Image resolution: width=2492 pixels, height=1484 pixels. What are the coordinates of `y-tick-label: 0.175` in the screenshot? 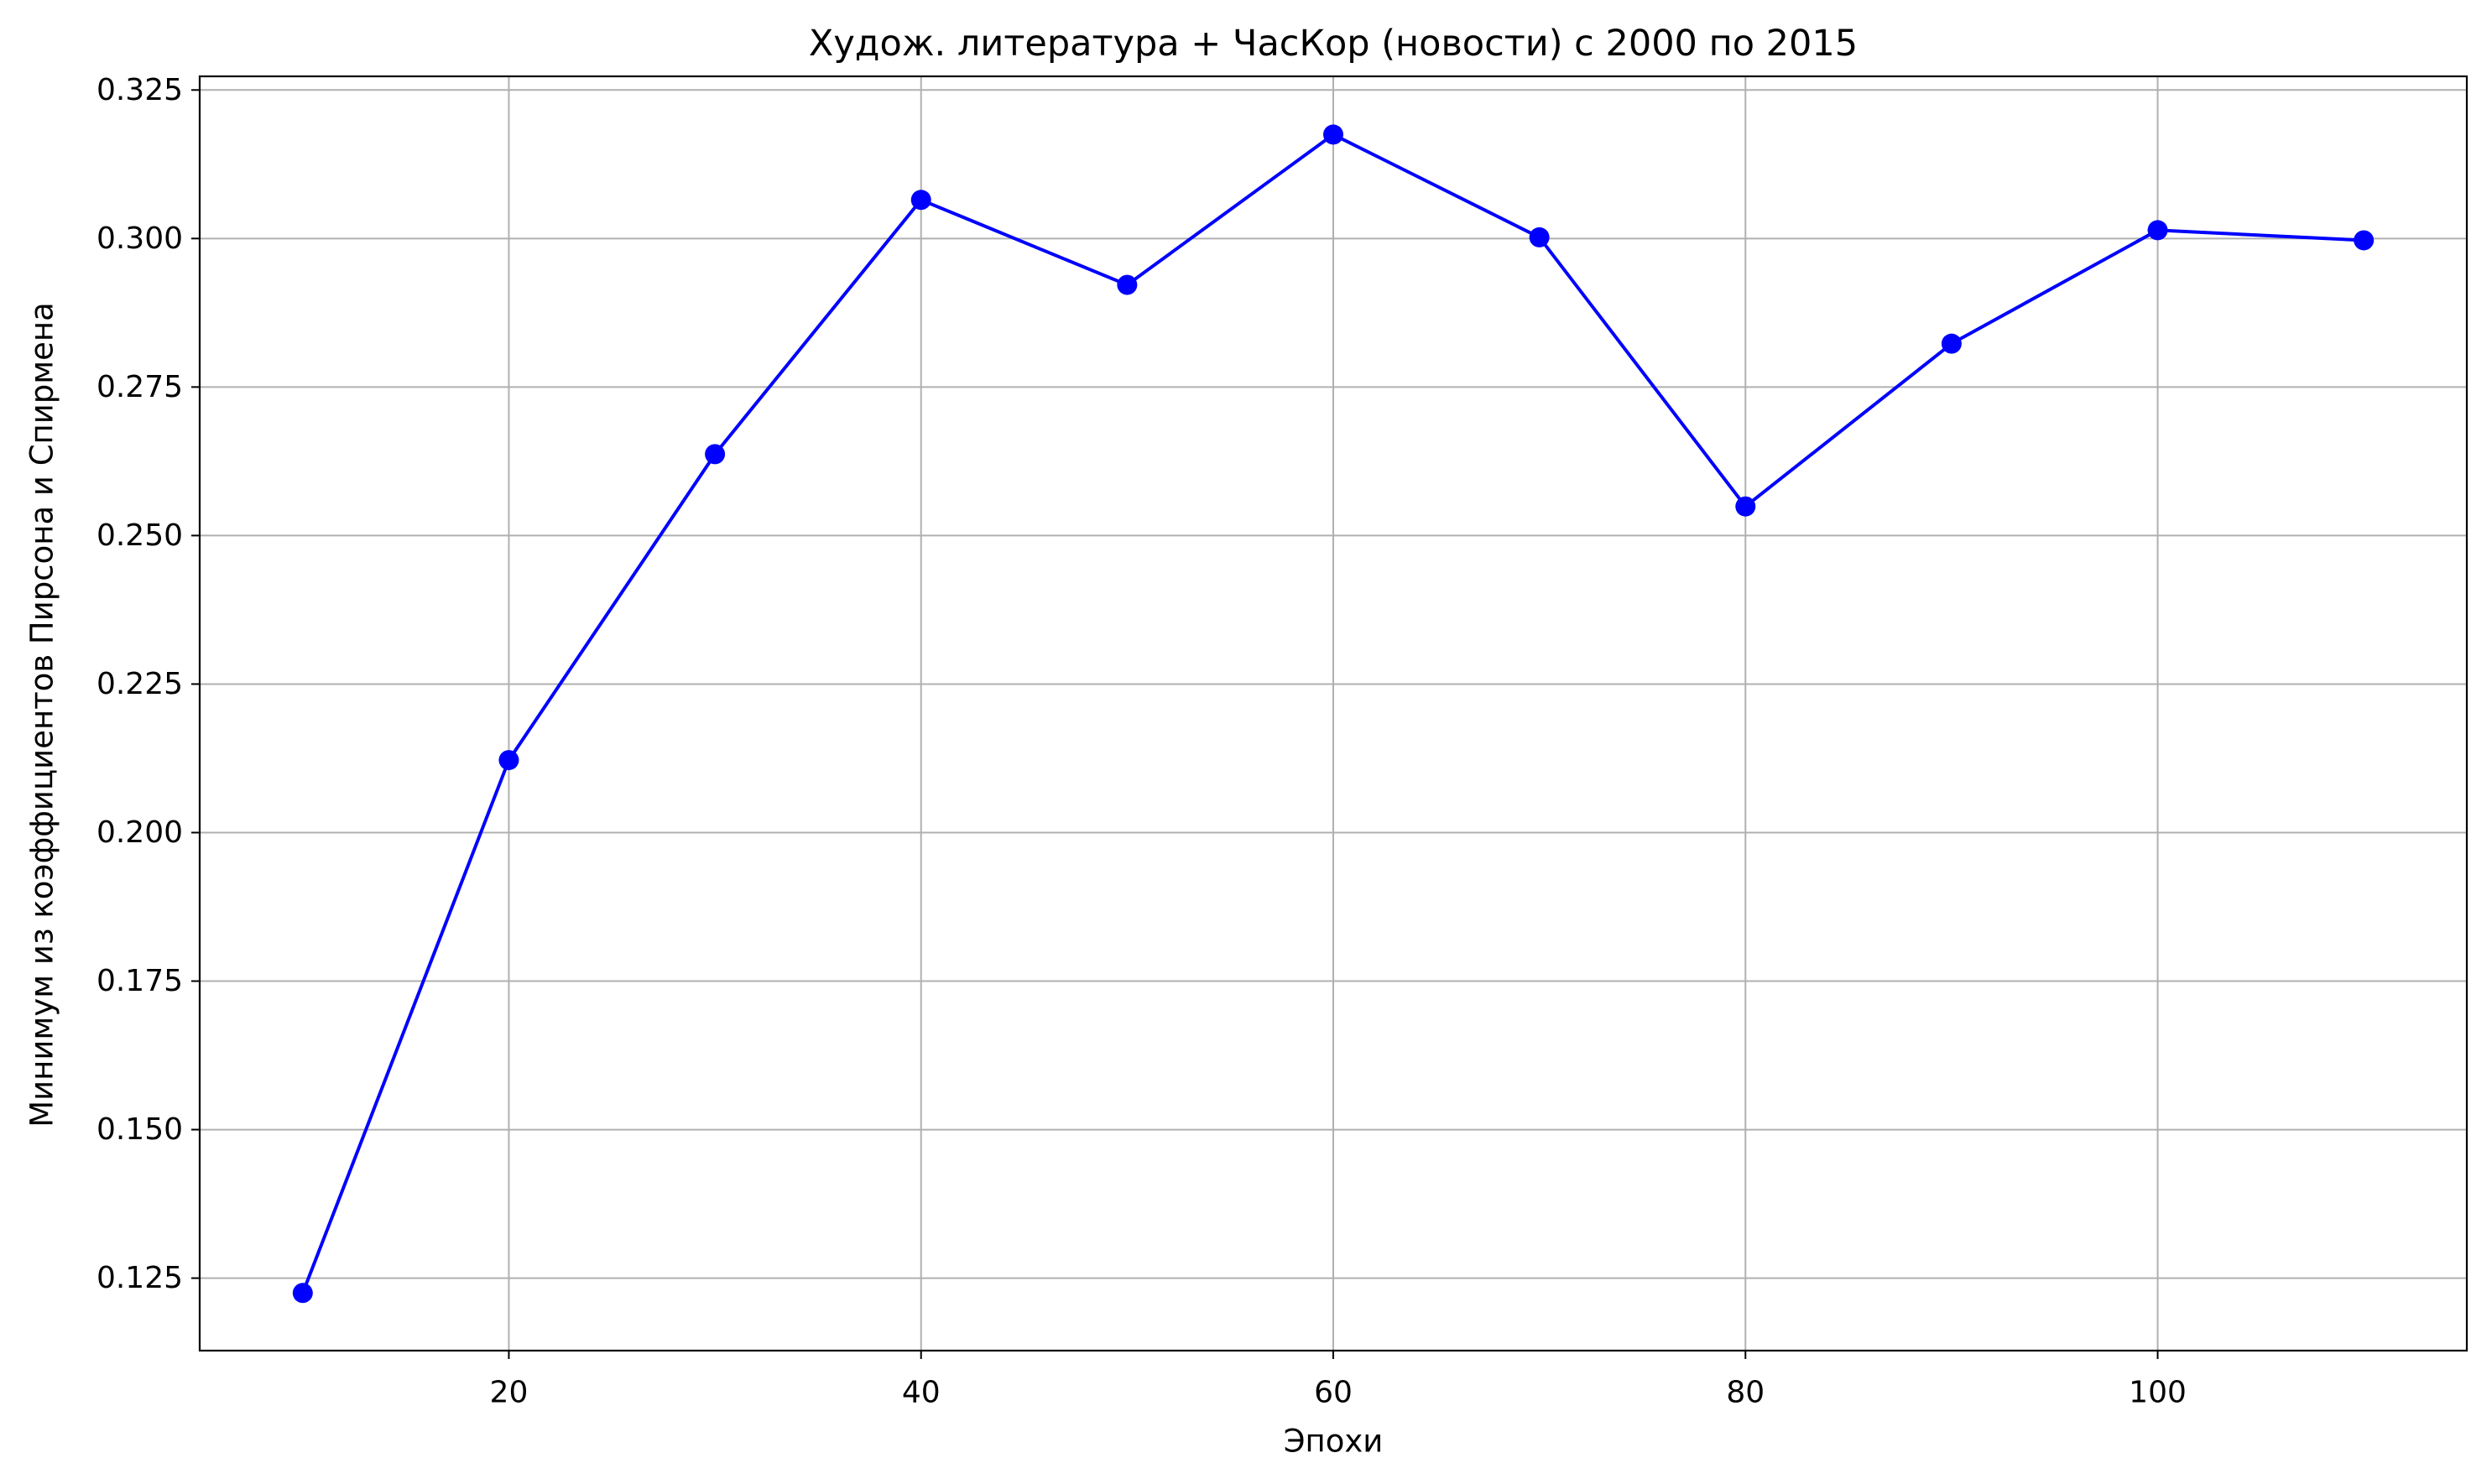 It's located at (139, 981).